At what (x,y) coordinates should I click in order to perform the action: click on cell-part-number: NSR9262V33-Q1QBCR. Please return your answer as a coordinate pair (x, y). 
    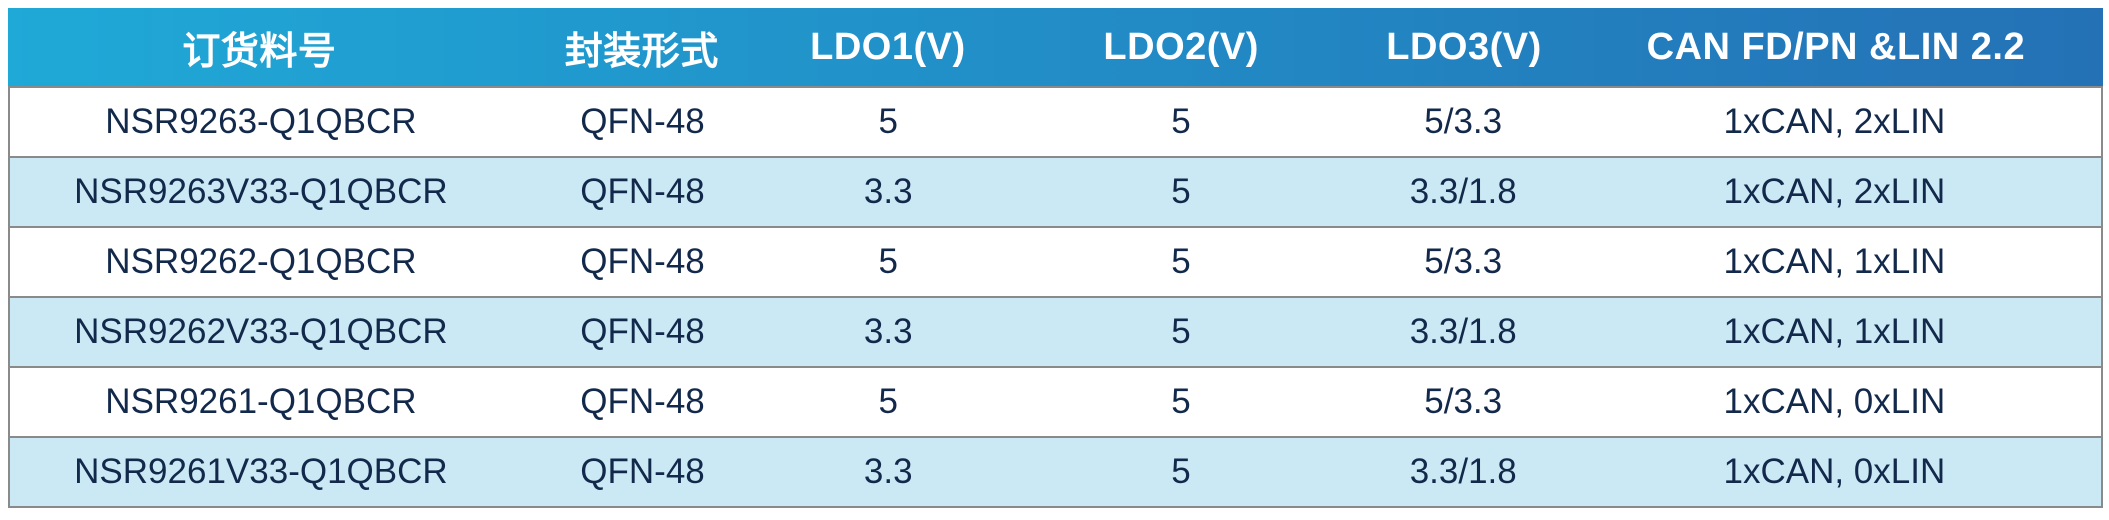
    Looking at the image, I should click on (261, 331).